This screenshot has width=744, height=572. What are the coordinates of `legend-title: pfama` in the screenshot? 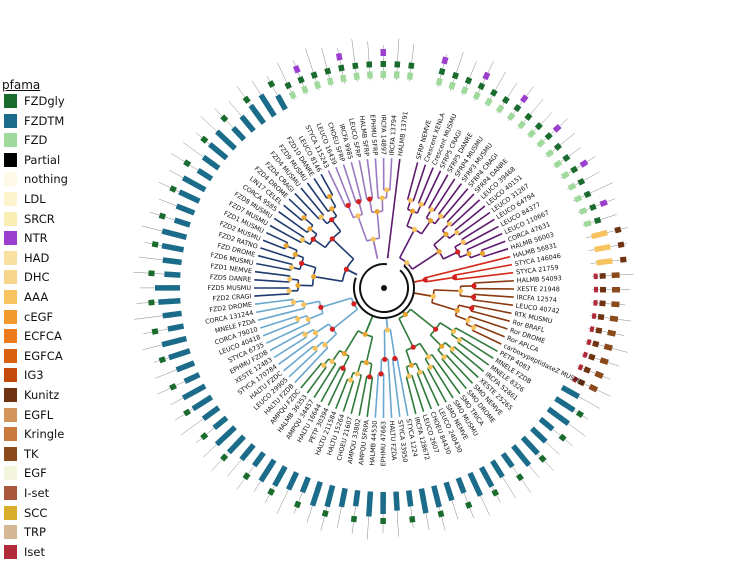 It's located at (21, 85).